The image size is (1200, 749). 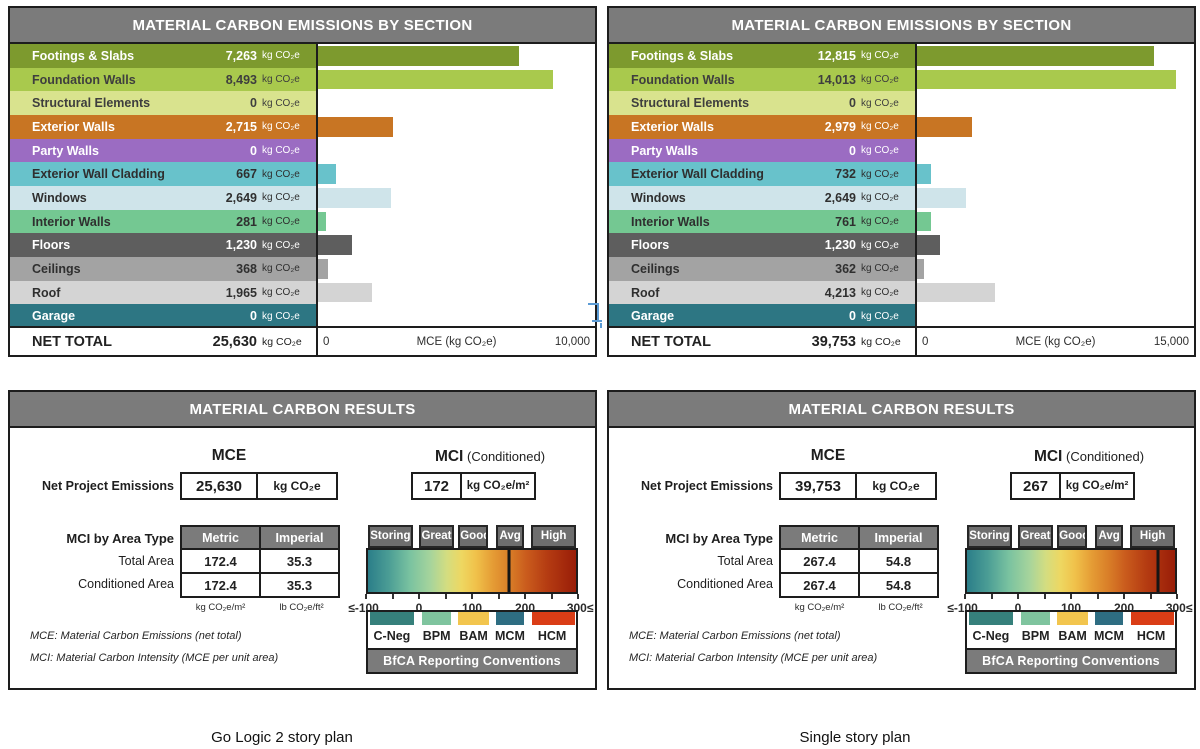 What do you see at coordinates (833, 341) in the screenshot?
I see `net-total-value: 39,753` at bounding box center [833, 341].